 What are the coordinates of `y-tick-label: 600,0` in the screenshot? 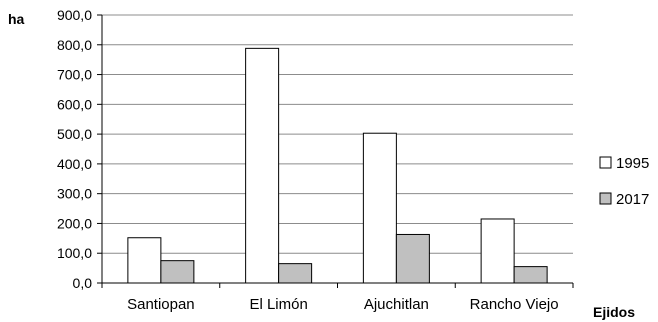 It's located at (74, 104).